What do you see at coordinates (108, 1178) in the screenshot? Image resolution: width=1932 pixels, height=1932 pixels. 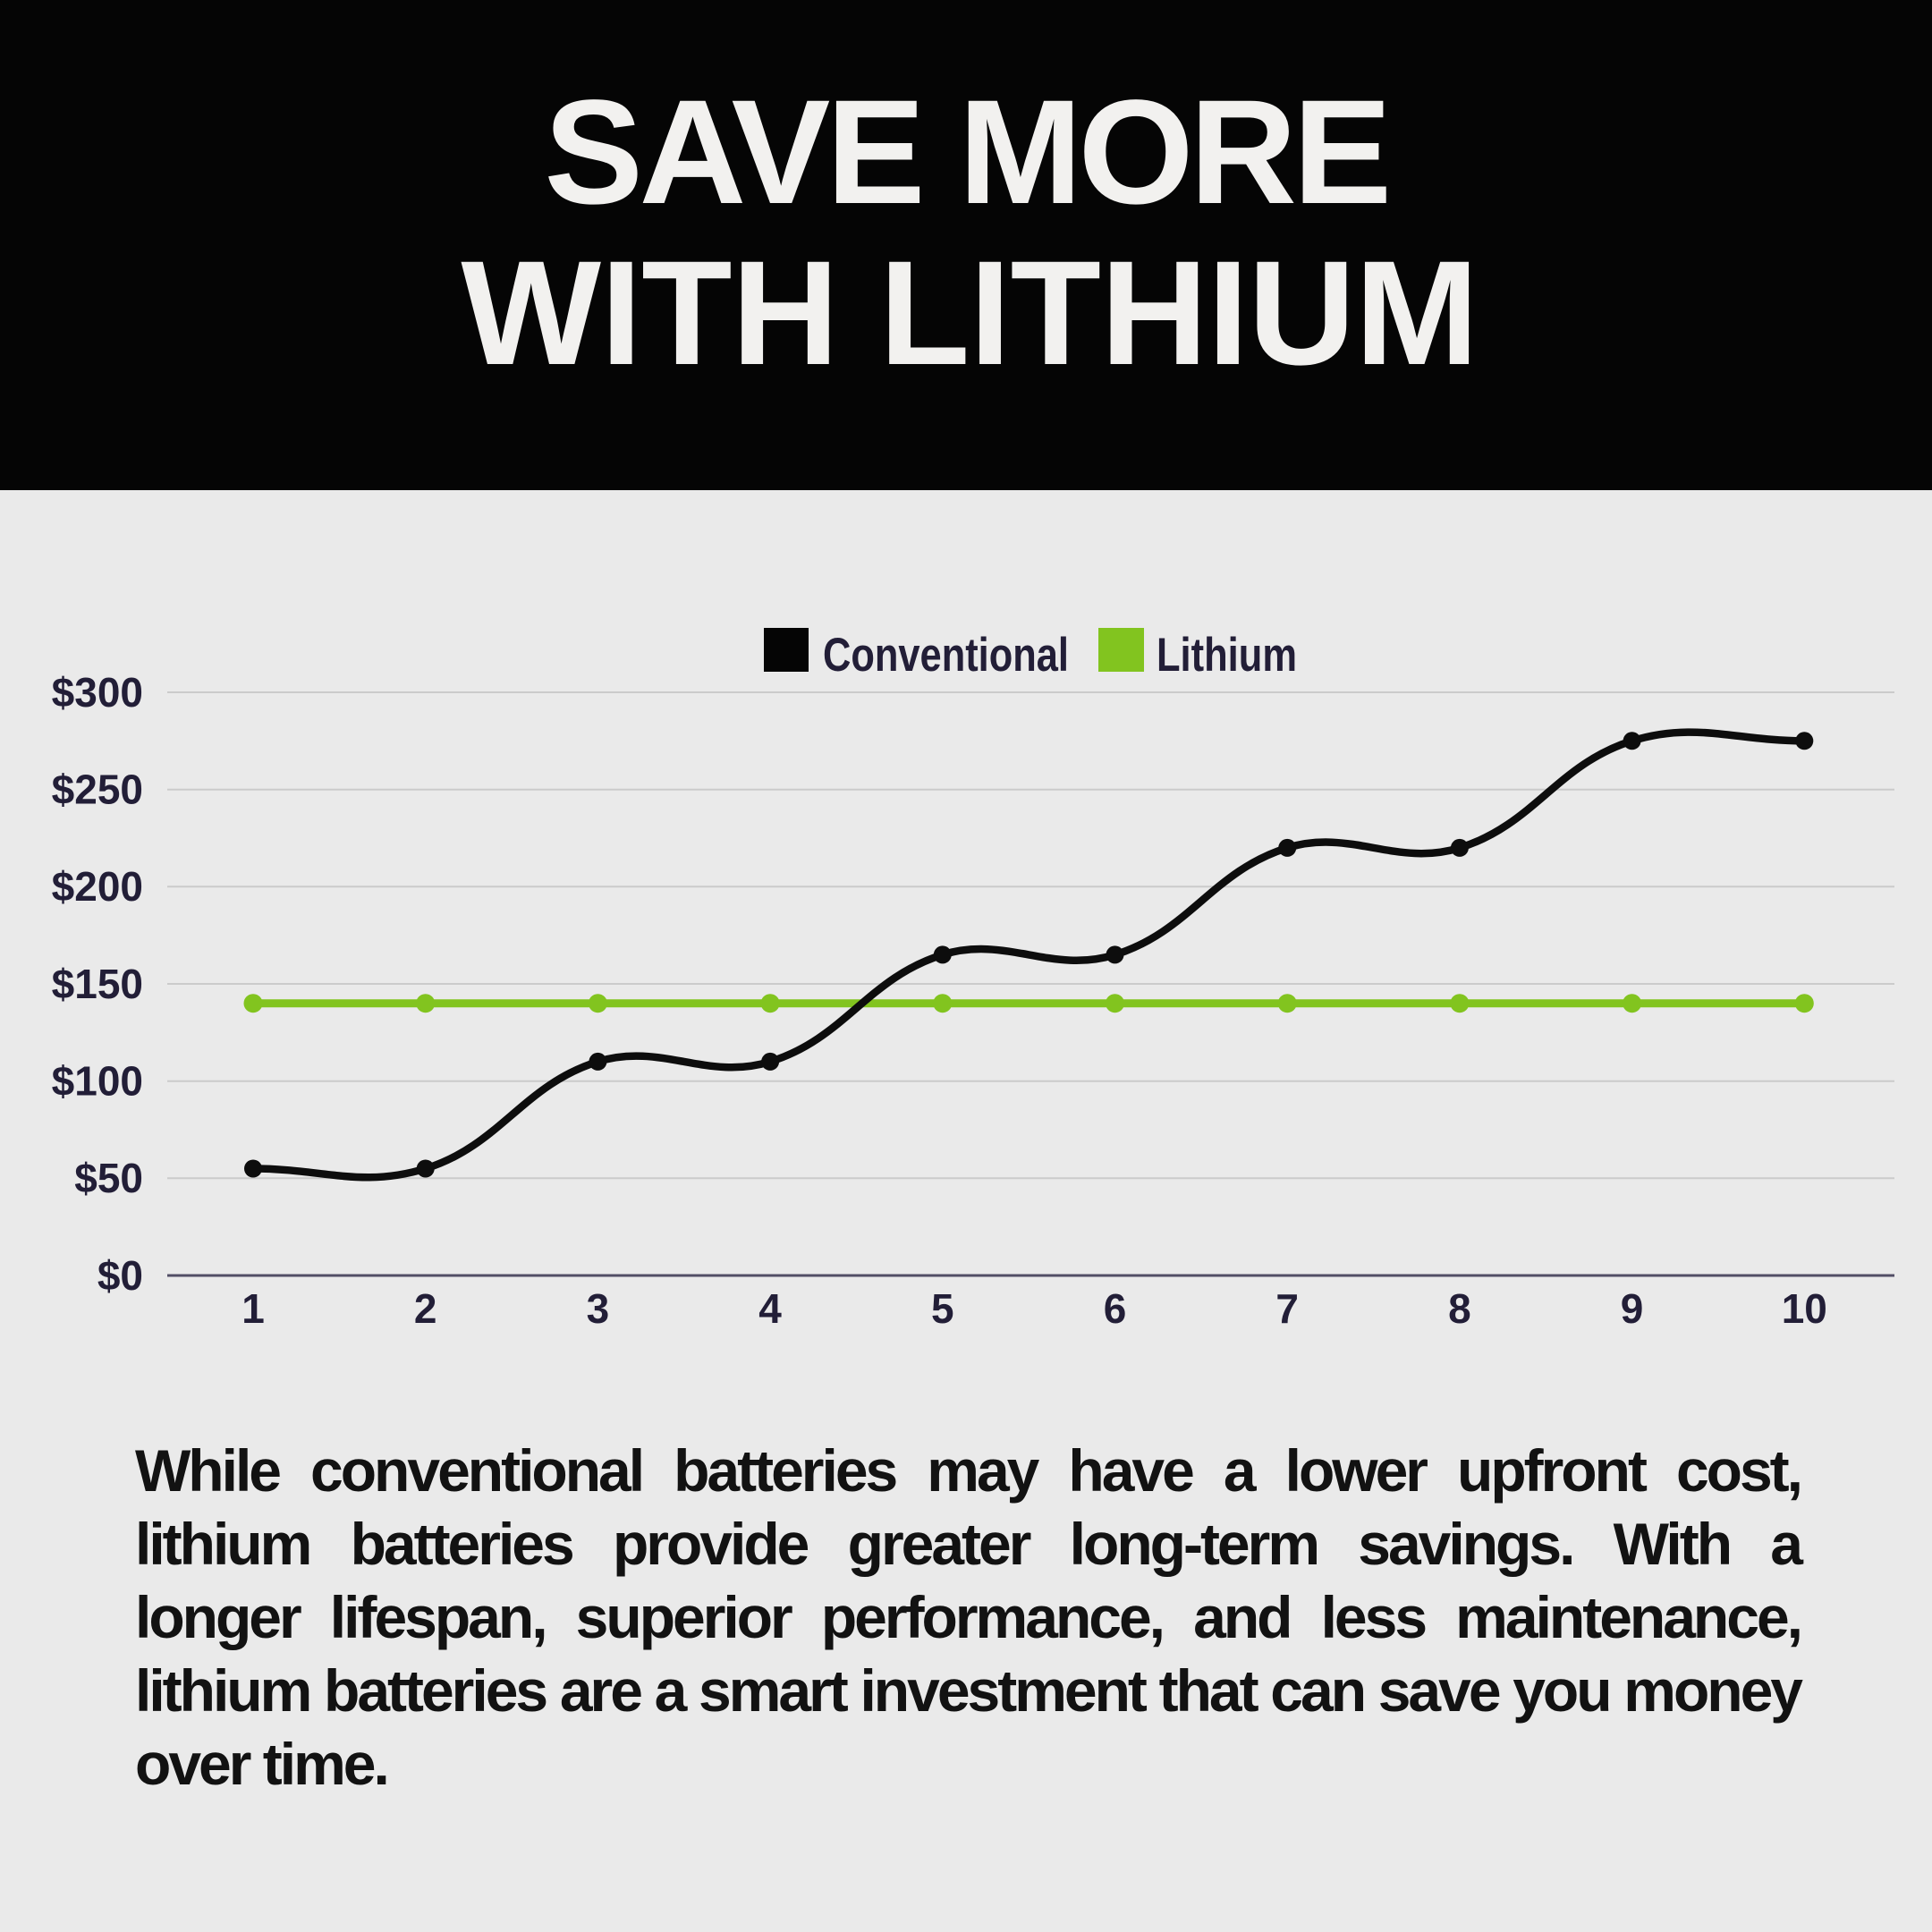 I see `svg-text: $50` at bounding box center [108, 1178].